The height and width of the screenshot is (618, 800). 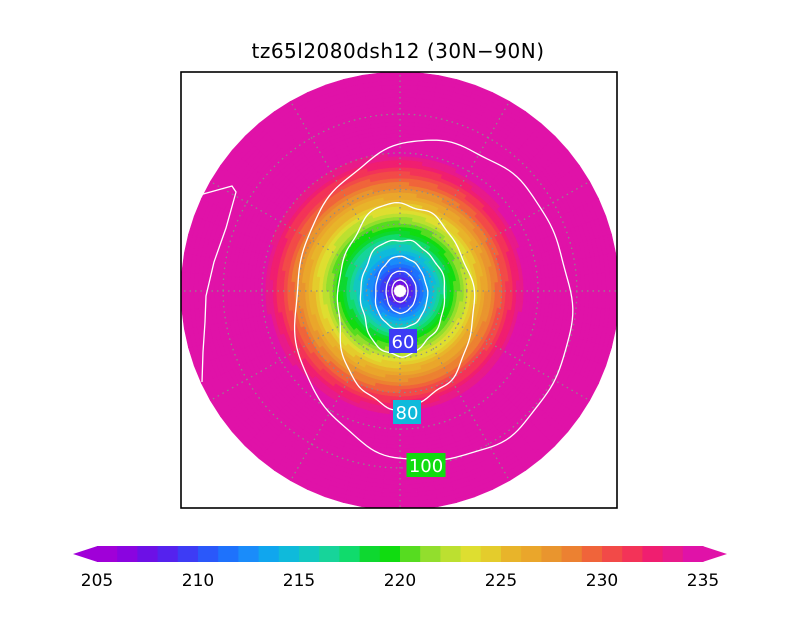 I want to click on colorbar-tick-label: 225, so click(x=501, y=581).